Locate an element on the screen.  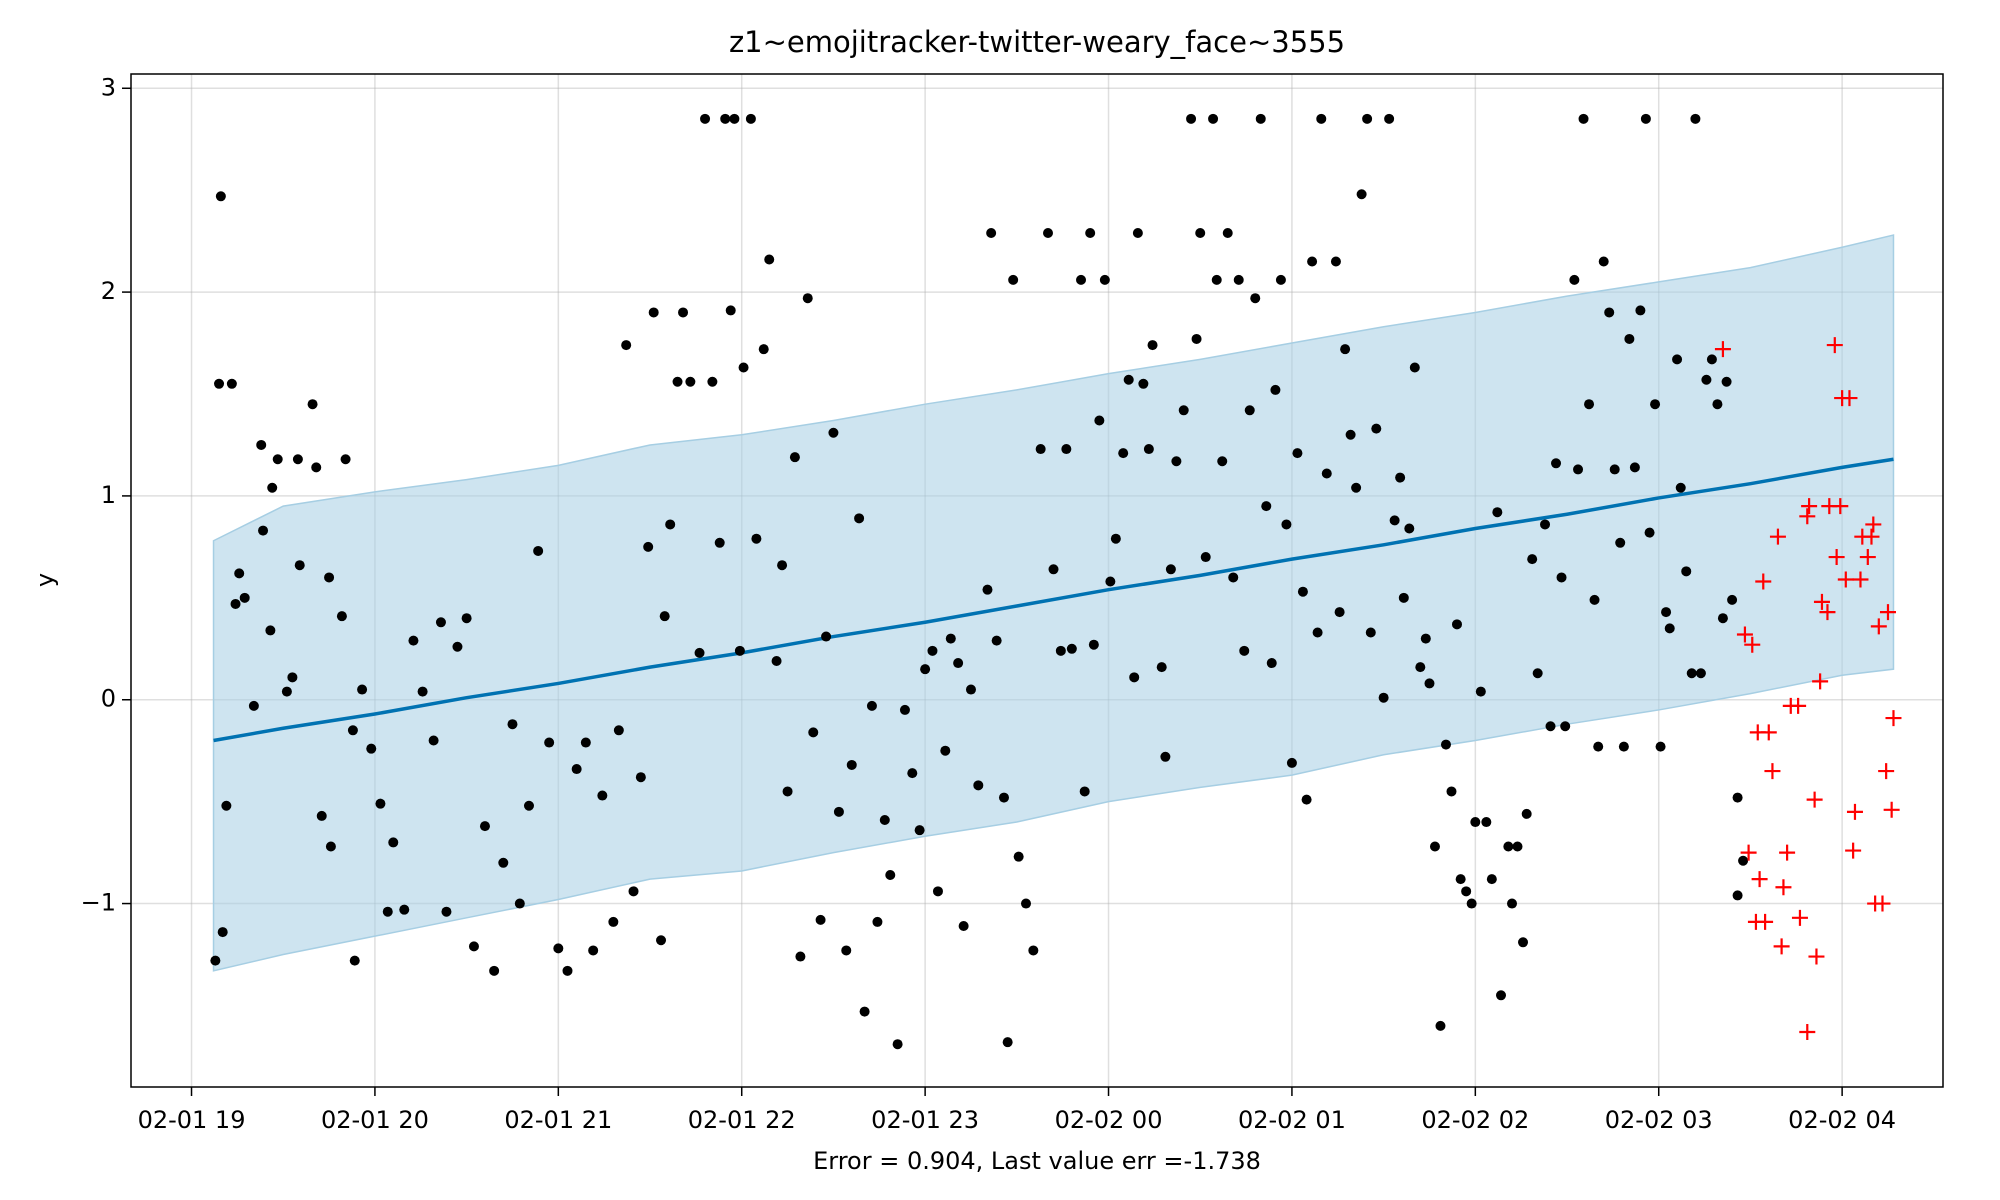
y-tick-label: 0 is located at coordinates (108, 699).